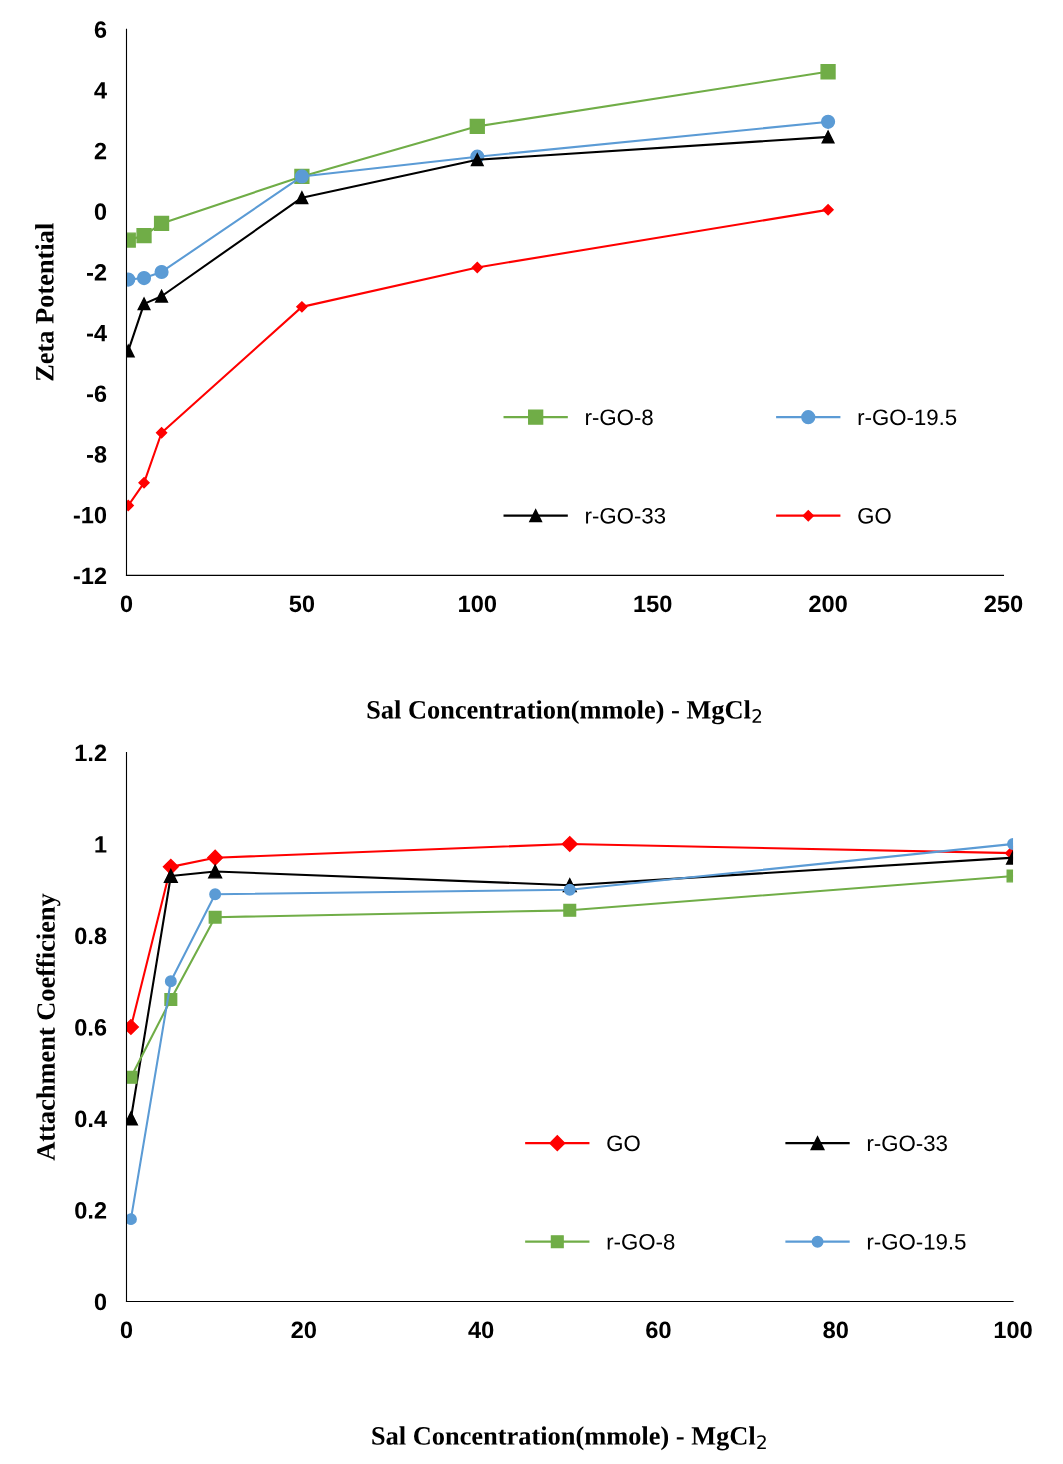  What do you see at coordinates (90, 515) in the screenshot?
I see `y-tick-label: -10` at bounding box center [90, 515].